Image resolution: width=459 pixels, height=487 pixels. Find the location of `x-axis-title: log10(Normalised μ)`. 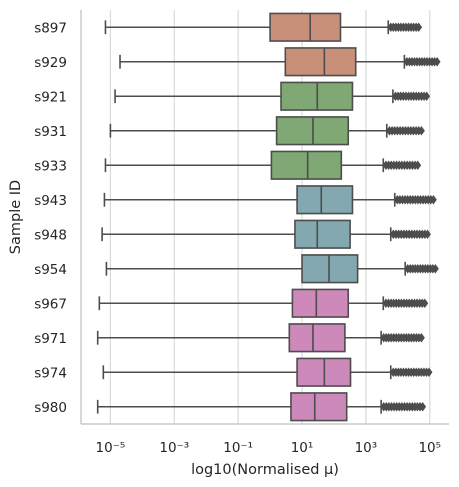

x-axis-title: log10(Normalised μ) is located at coordinates (265, 470).